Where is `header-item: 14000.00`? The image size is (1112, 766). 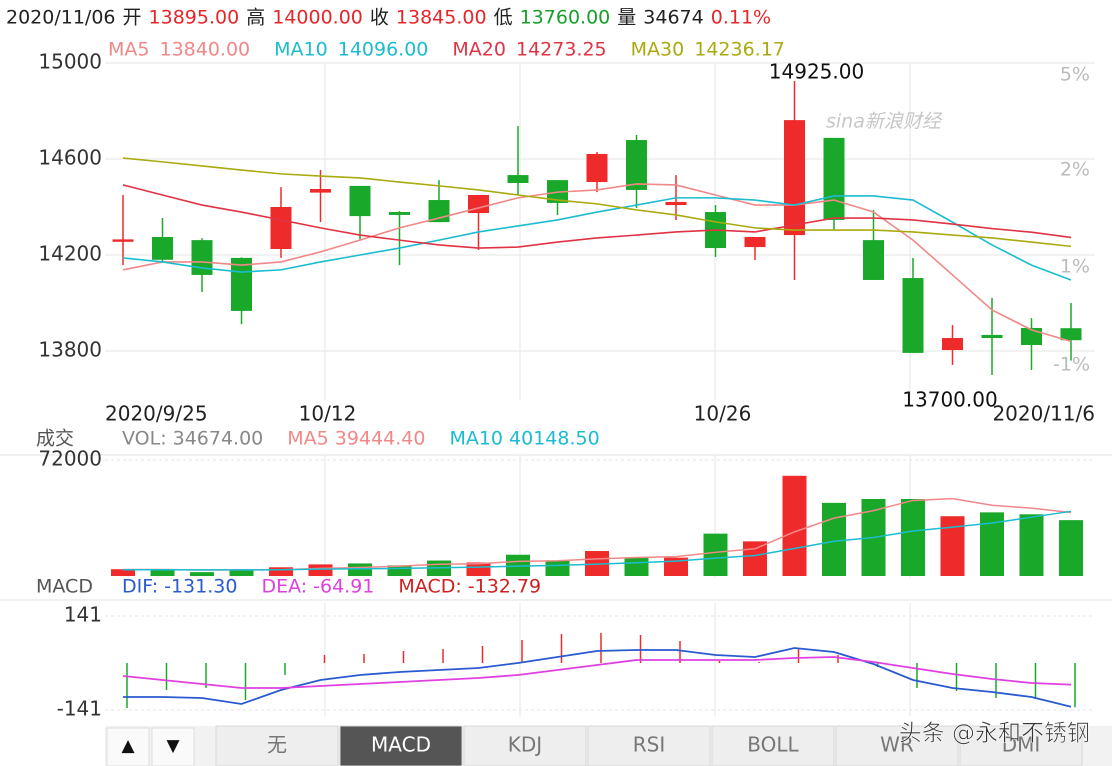
header-item: 14000.00 is located at coordinates (317, 18).